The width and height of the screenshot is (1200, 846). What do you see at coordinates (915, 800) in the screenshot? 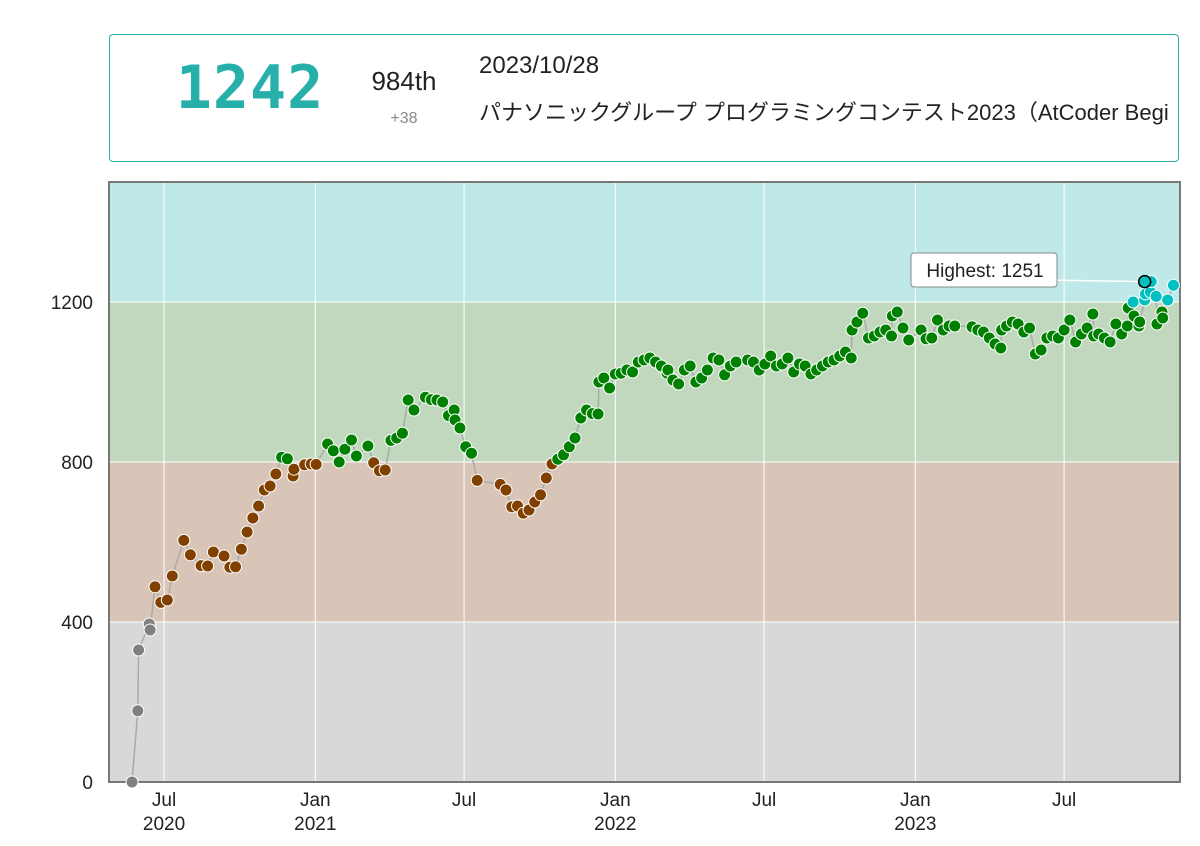
I see `x-tick-month-5: Jan` at bounding box center [915, 800].